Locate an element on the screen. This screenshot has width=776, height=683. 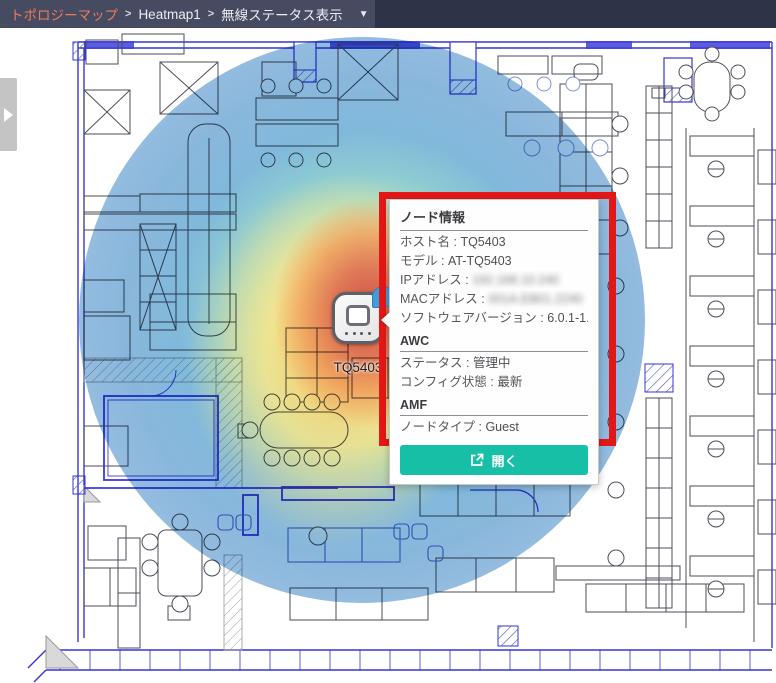
breadcrumb-item-heatmap1: Heatmap1 is located at coordinates (169, 14).